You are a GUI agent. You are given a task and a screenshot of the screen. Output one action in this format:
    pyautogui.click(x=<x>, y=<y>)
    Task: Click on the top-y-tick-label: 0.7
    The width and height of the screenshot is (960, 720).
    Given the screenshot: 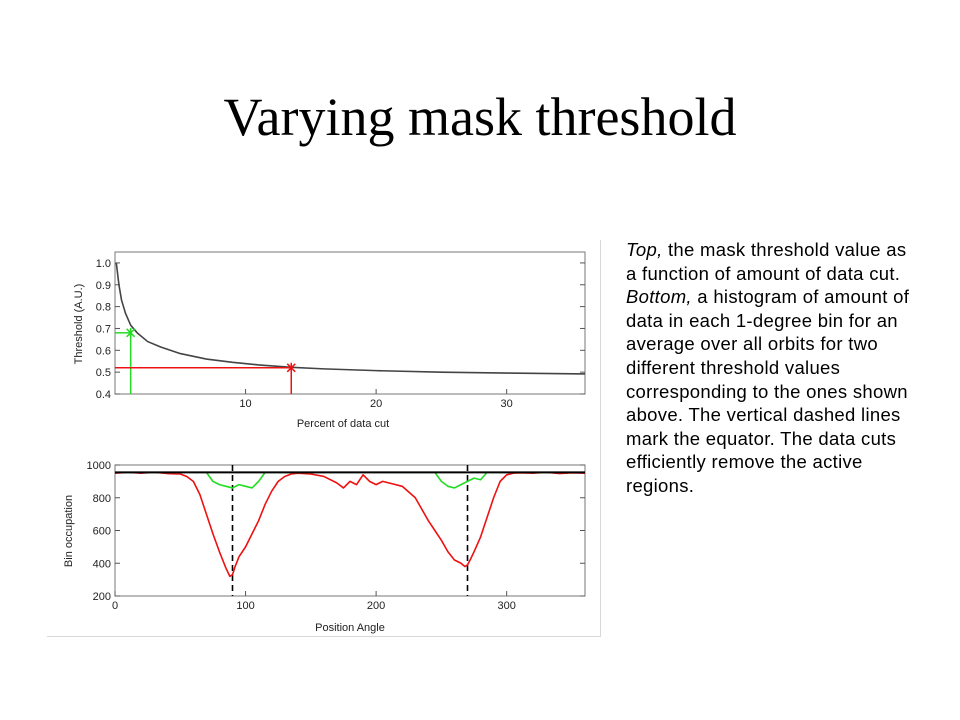 What is the action you would take?
    pyautogui.click(x=103, y=329)
    